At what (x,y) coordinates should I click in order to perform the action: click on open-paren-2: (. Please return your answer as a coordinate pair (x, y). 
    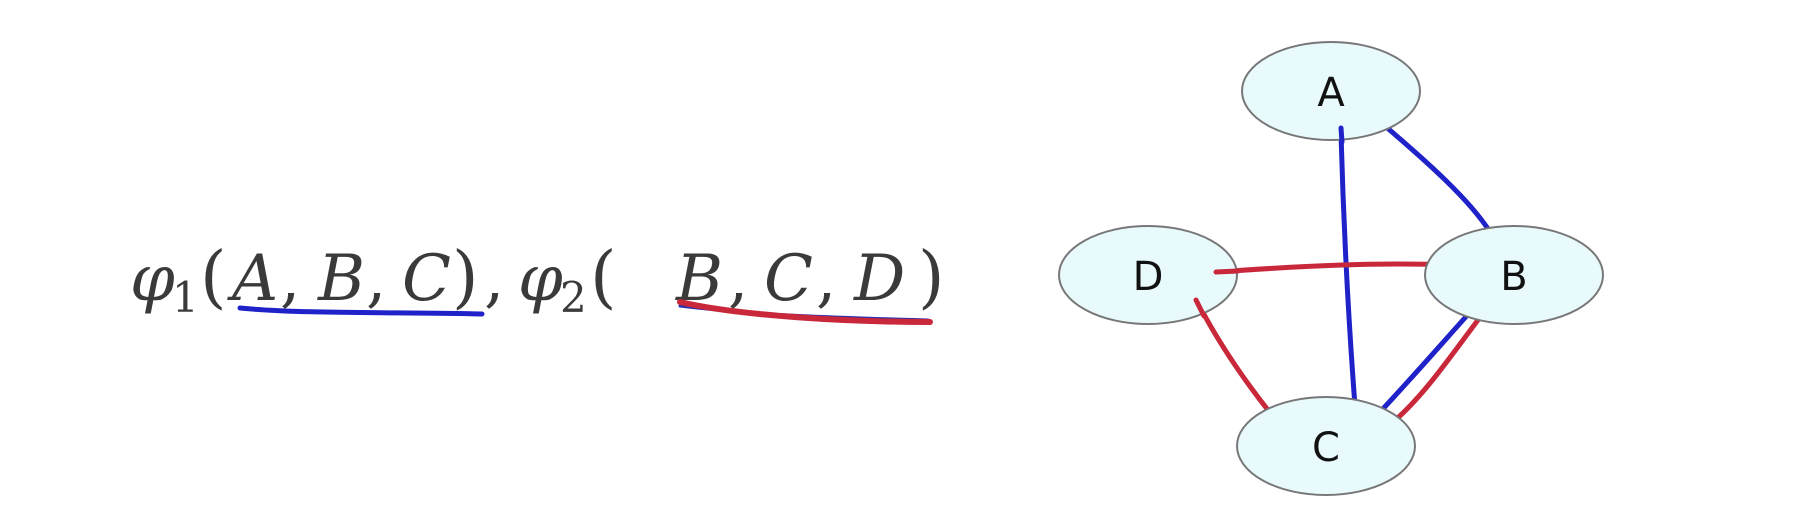
    Looking at the image, I should click on (603, 277).